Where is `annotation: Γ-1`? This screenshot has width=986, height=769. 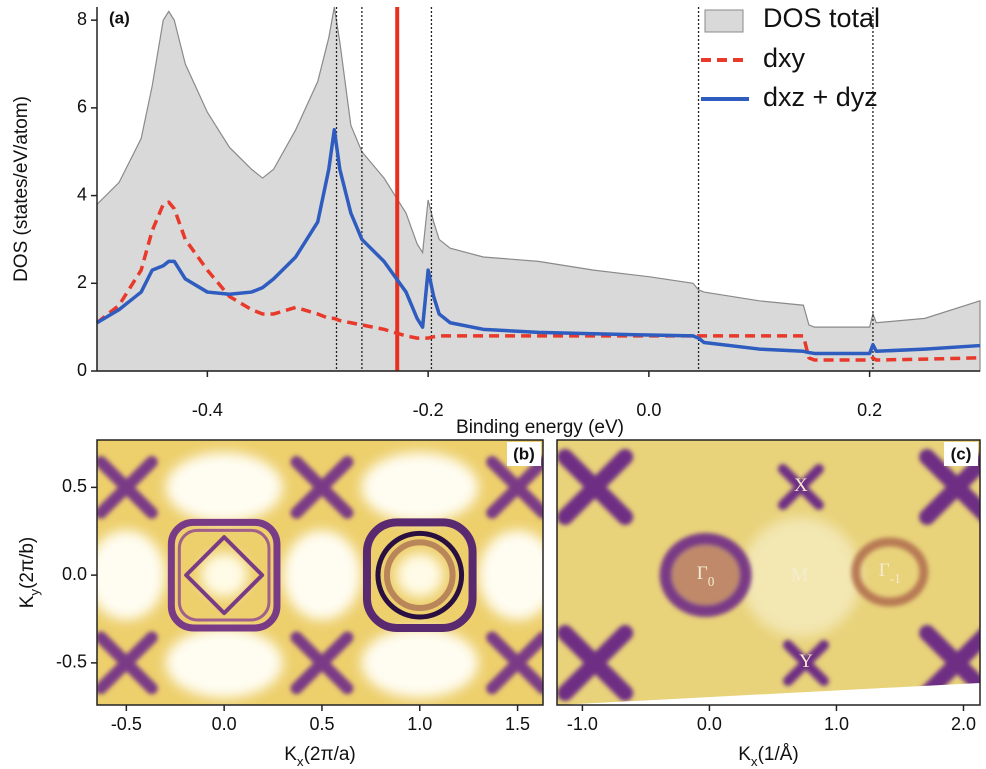
annotation: Γ-1 is located at coordinates (890, 572).